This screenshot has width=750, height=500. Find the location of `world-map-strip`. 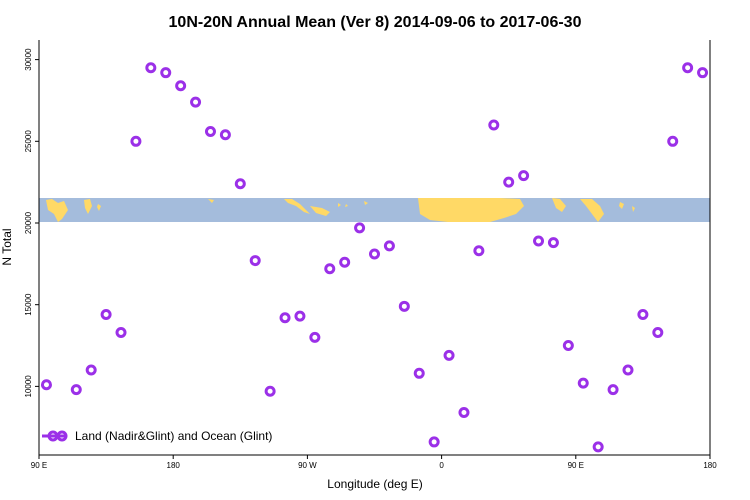

world-map-strip is located at coordinates (374, 210).